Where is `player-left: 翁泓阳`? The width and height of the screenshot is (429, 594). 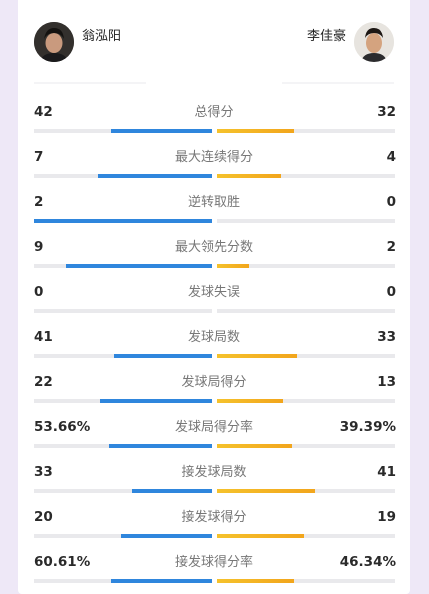 player-left: 翁泓阳 is located at coordinates (77, 42).